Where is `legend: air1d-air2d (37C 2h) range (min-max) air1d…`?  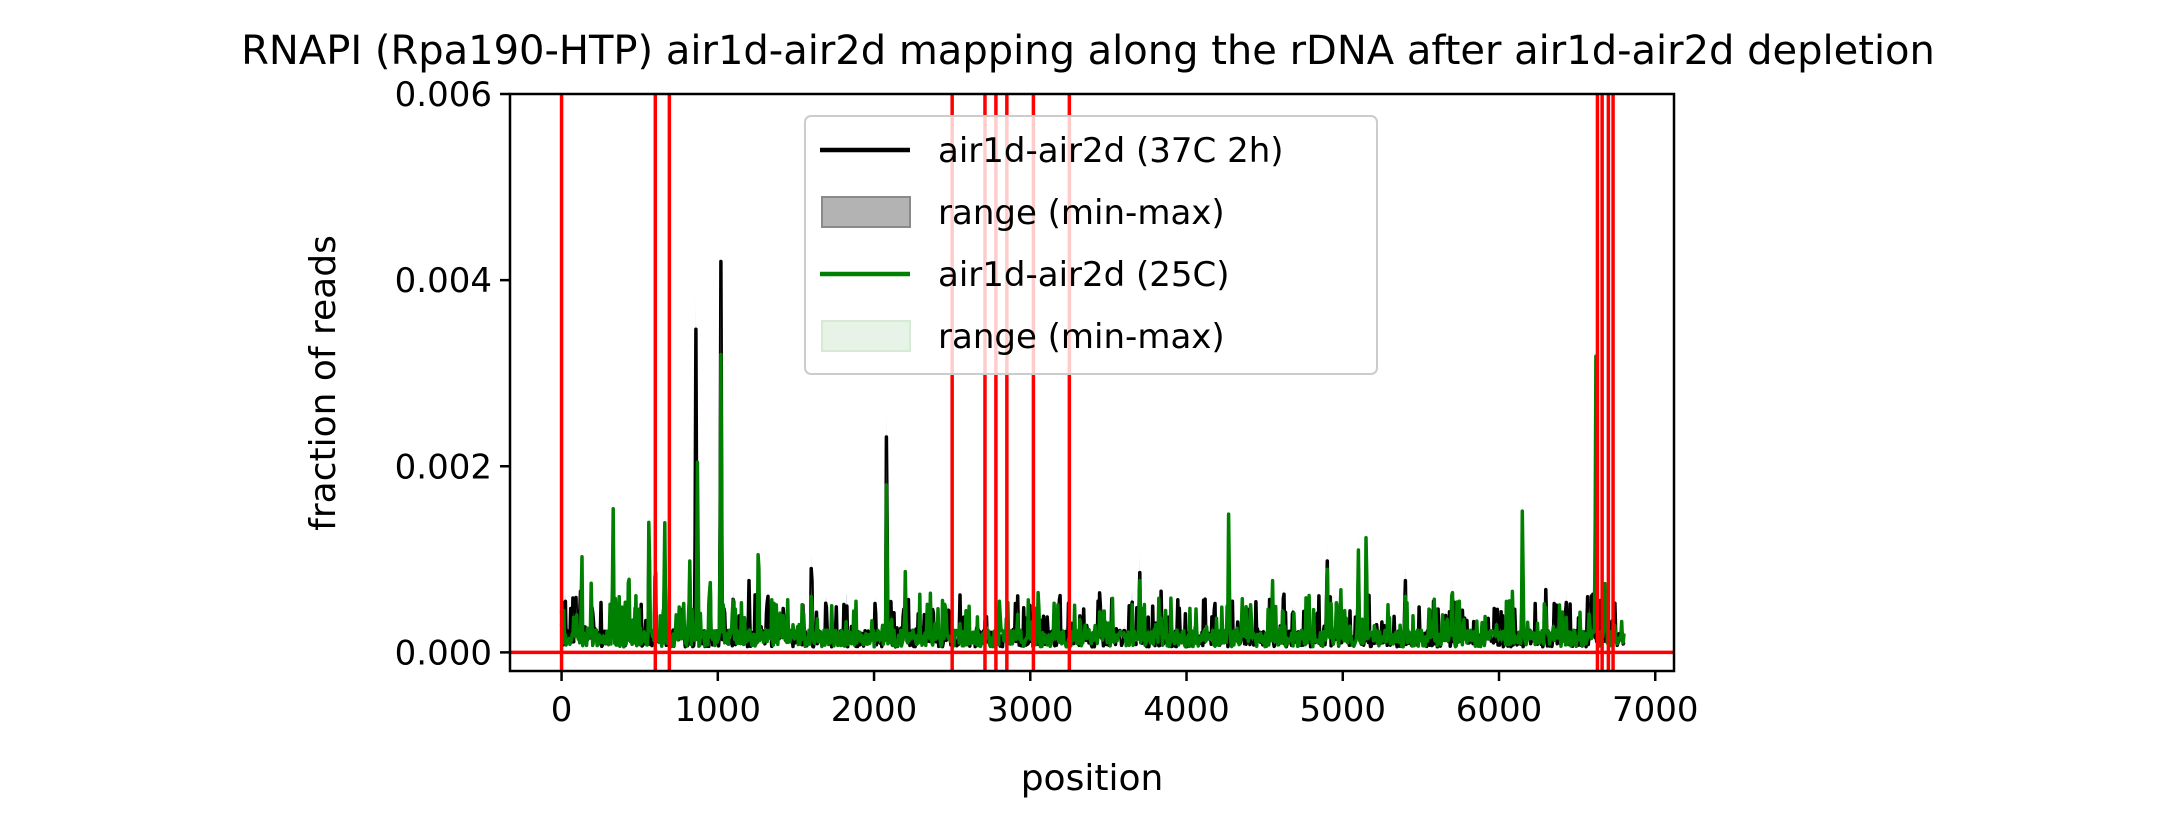 legend: air1d-air2d (37C 2h) range (min-max) air1d… is located at coordinates (1091, 245).